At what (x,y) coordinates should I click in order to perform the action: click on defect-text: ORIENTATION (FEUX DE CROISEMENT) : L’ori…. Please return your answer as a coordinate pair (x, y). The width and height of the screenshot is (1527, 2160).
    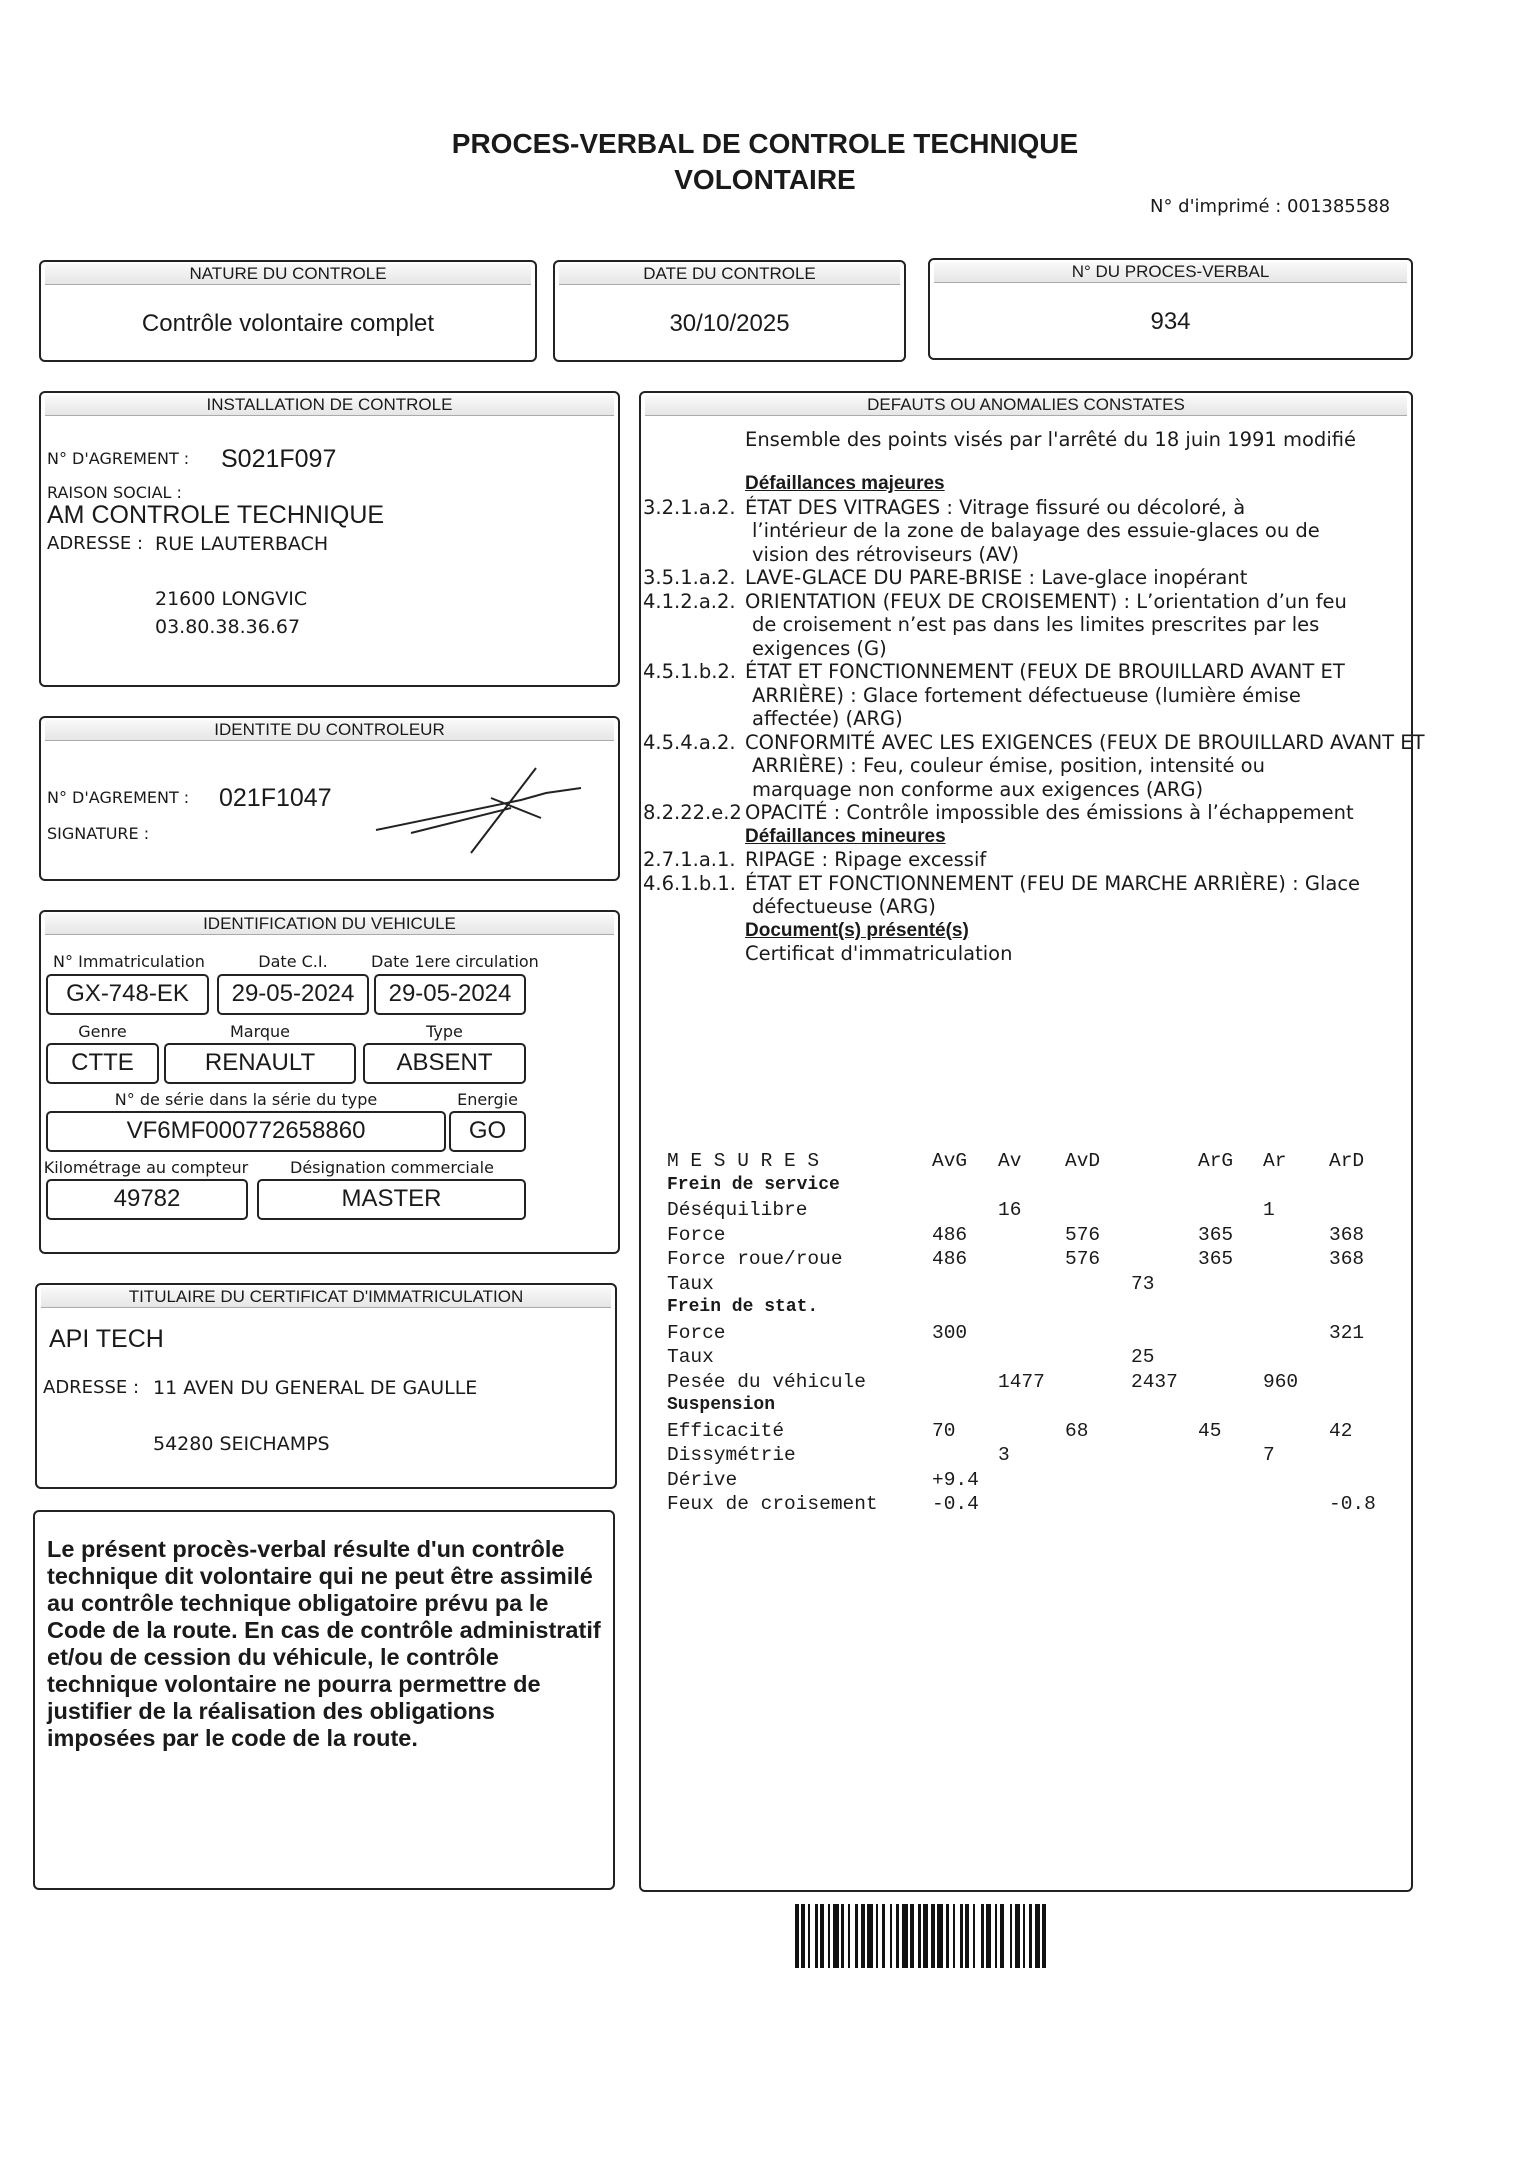
    Looking at the image, I should click on (1046, 601).